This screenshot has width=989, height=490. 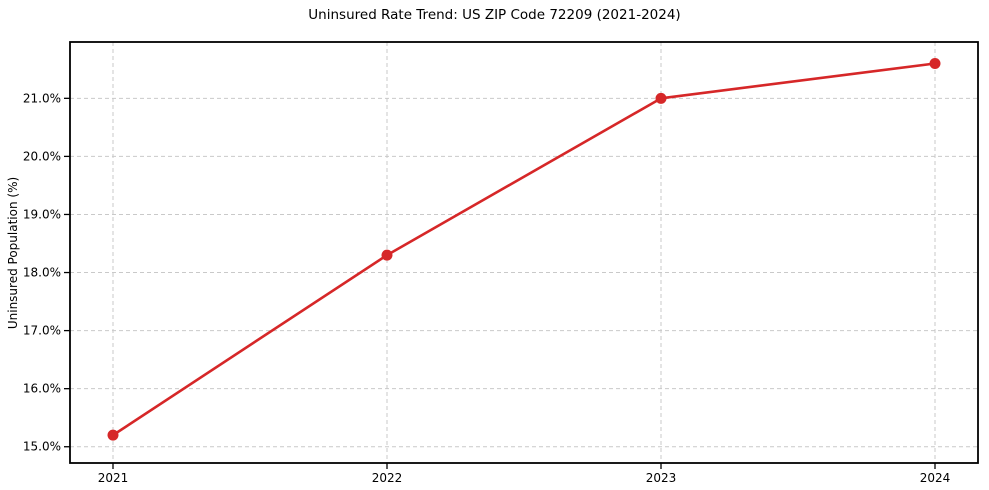 What do you see at coordinates (387, 478) in the screenshot?
I see `x-tick-label: 2022` at bounding box center [387, 478].